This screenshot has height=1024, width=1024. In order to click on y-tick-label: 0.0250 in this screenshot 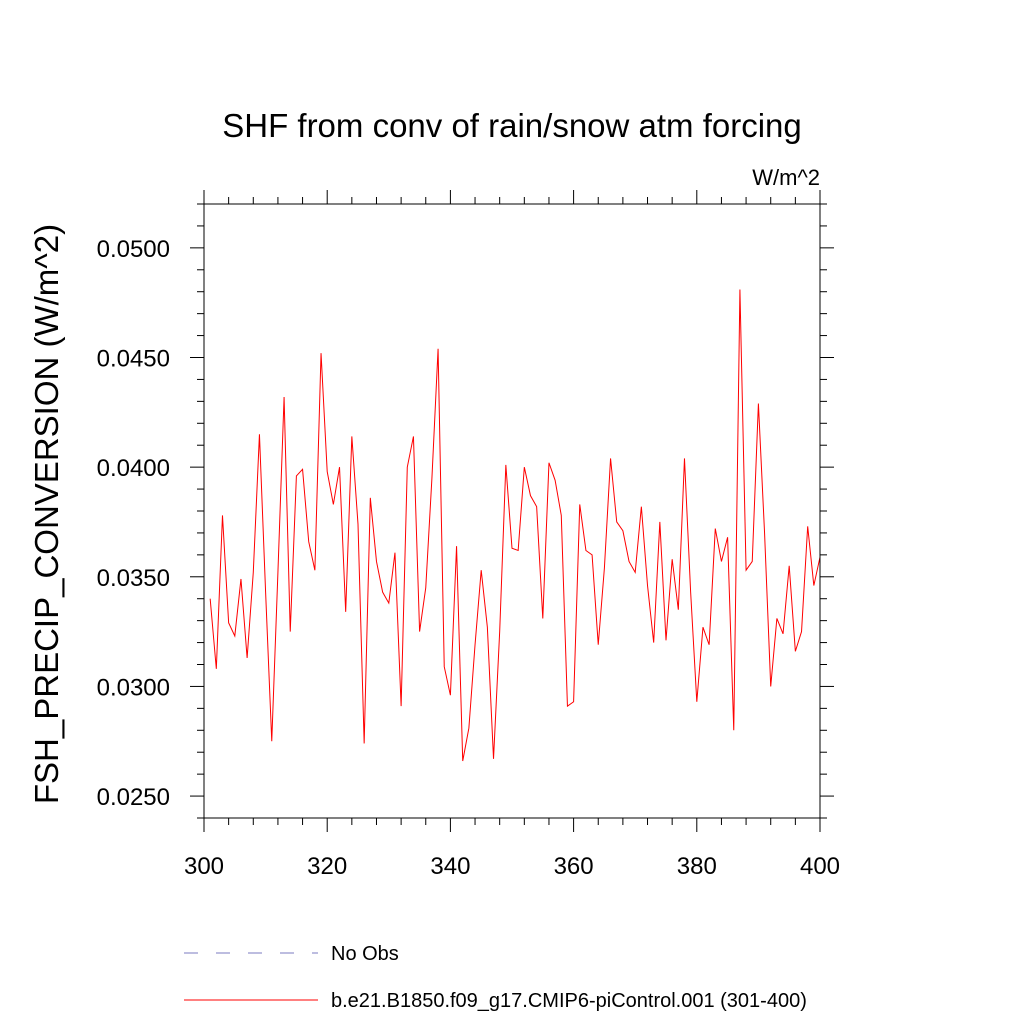, I will do `click(133, 797)`.